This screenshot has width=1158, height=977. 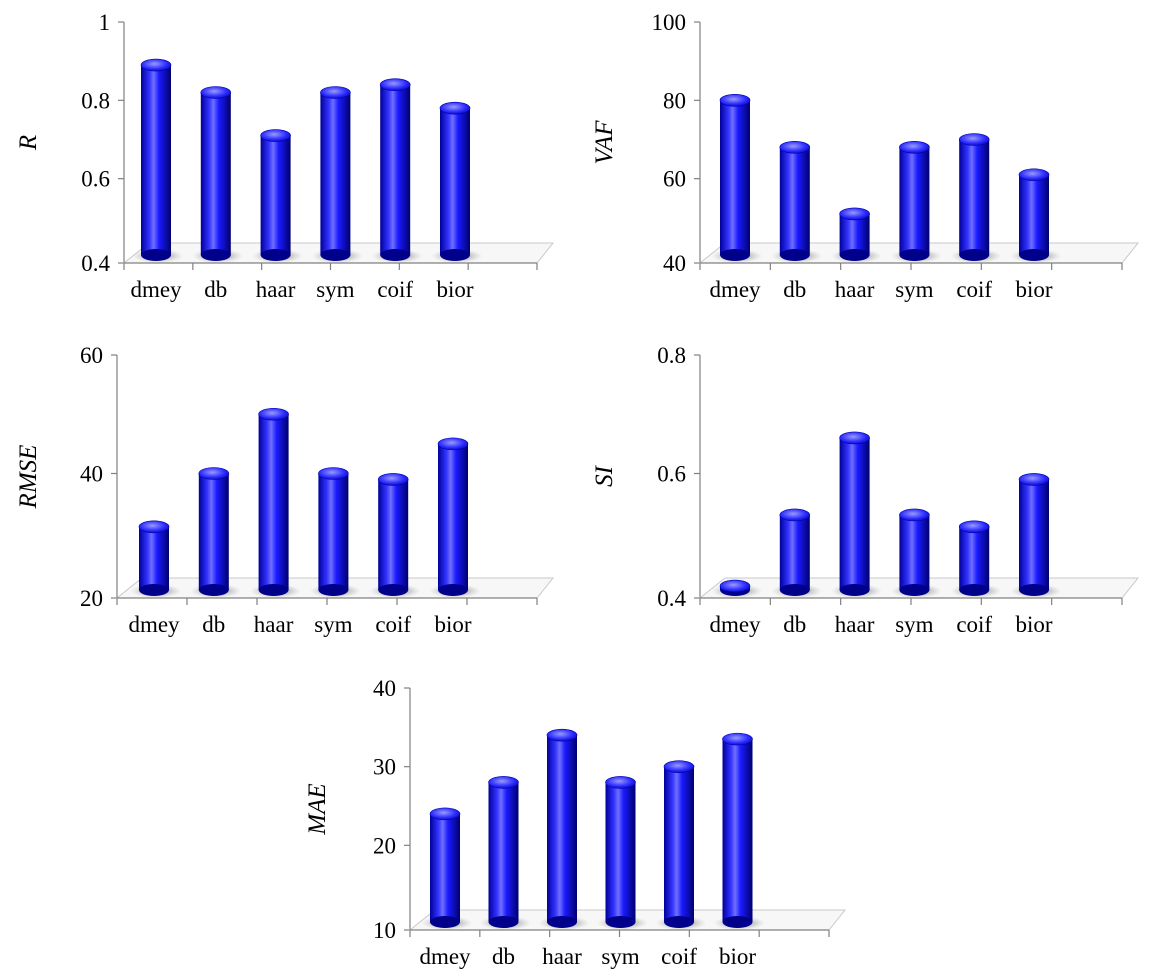 What do you see at coordinates (669, 22) in the screenshot?
I see `y-tick-label: 100` at bounding box center [669, 22].